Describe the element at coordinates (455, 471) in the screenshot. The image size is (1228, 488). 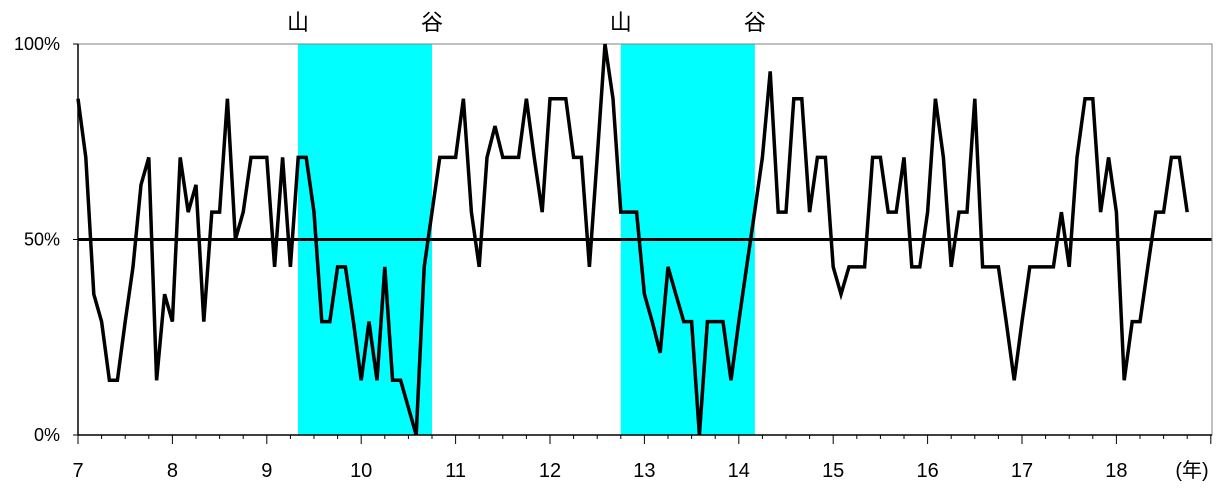
I see `x-tick-label-11: 11` at that location.